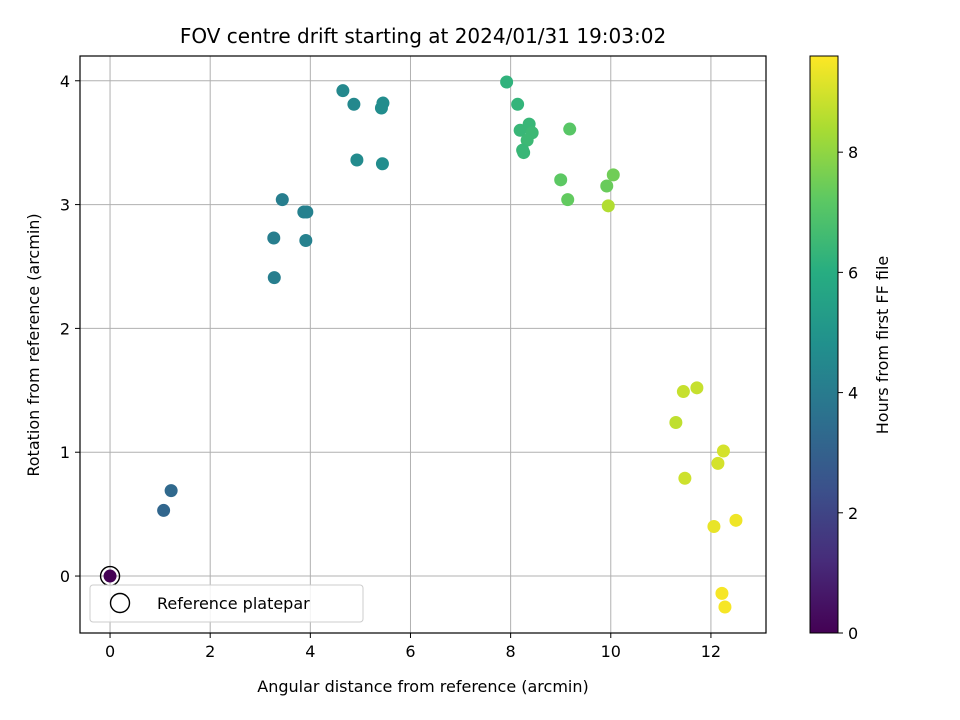 Image resolution: width=960 pixels, height=720 pixels. What do you see at coordinates (210, 651) in the screenshot?
I see `x-tick-label: 2` at bounding box center [210, 651].